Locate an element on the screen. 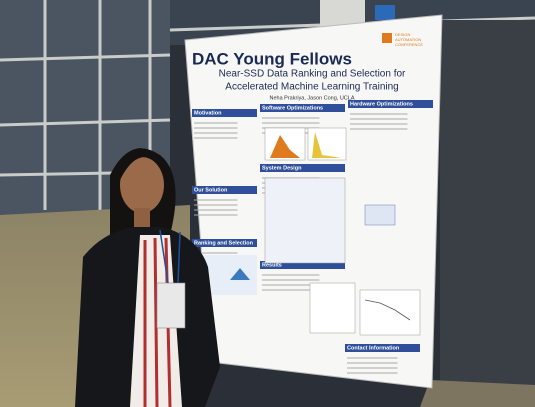 This screenshot has width=535, height=407. section-header: Hardware Optimizations is located at coordinates (381, 104).